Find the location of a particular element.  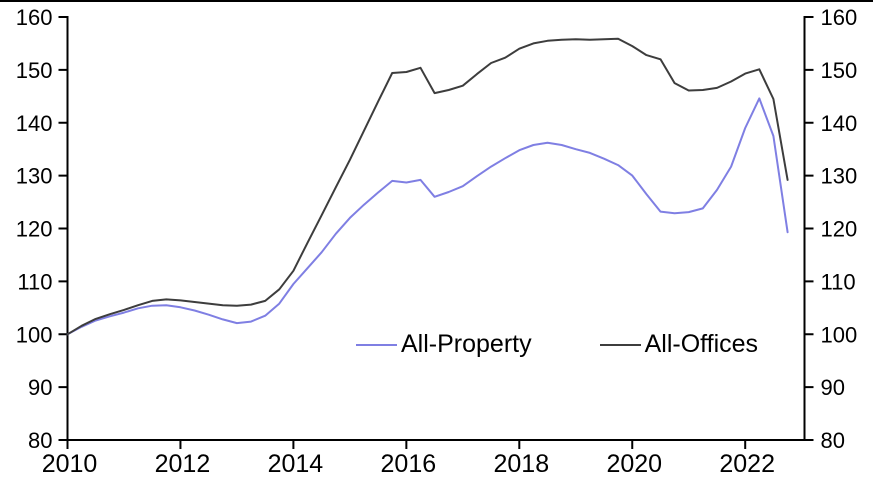

x-tick-label: 2012 is located at coordinates (183, 464).